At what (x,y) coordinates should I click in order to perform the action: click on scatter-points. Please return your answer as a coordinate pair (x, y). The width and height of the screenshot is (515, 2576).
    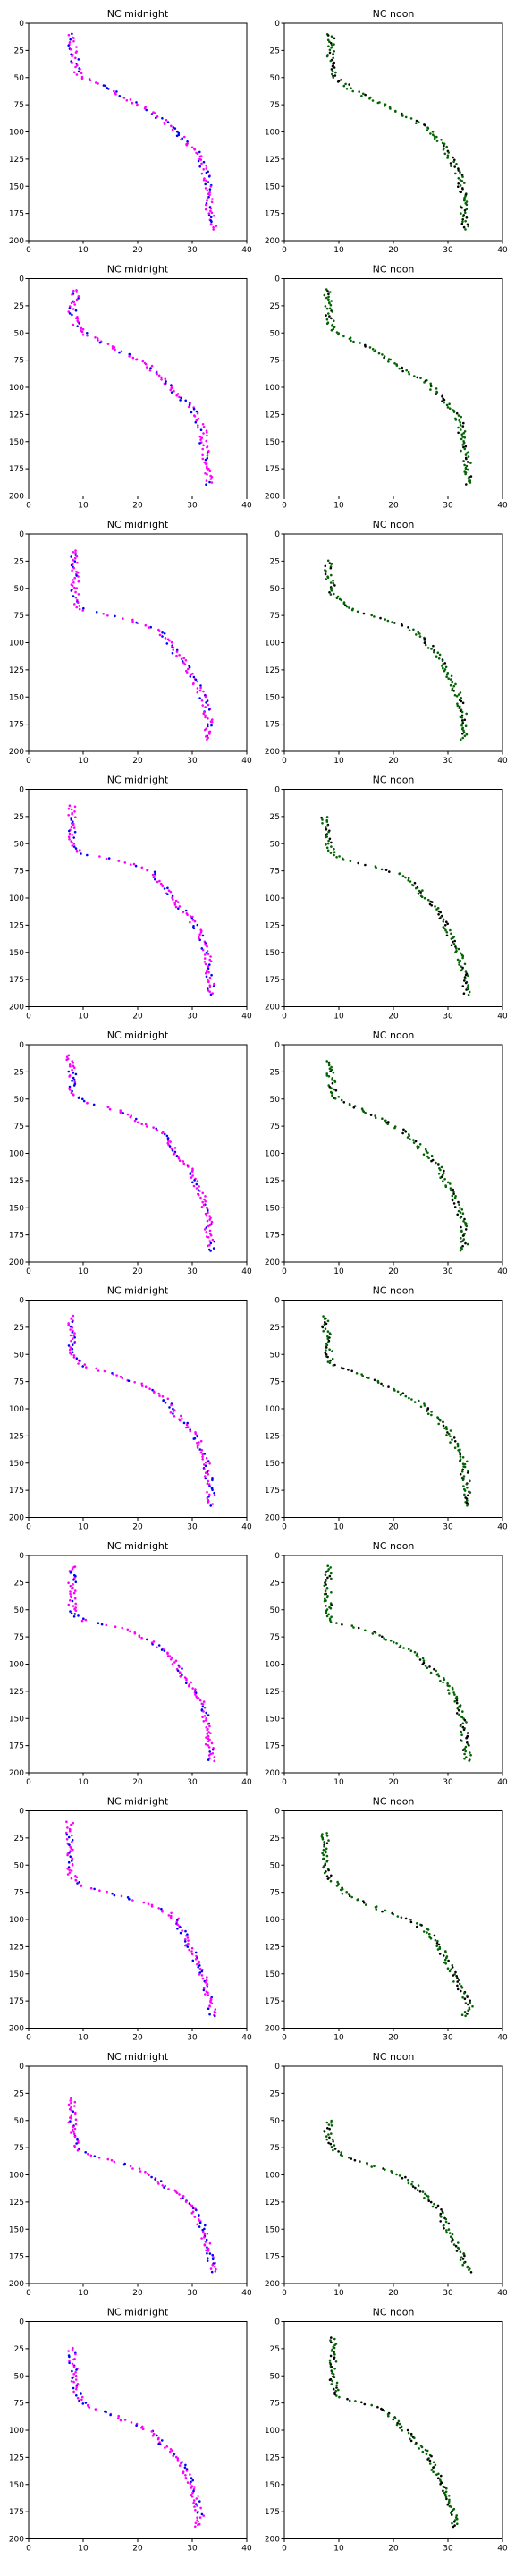
    Looking at the image, I should click on (141, 1664).